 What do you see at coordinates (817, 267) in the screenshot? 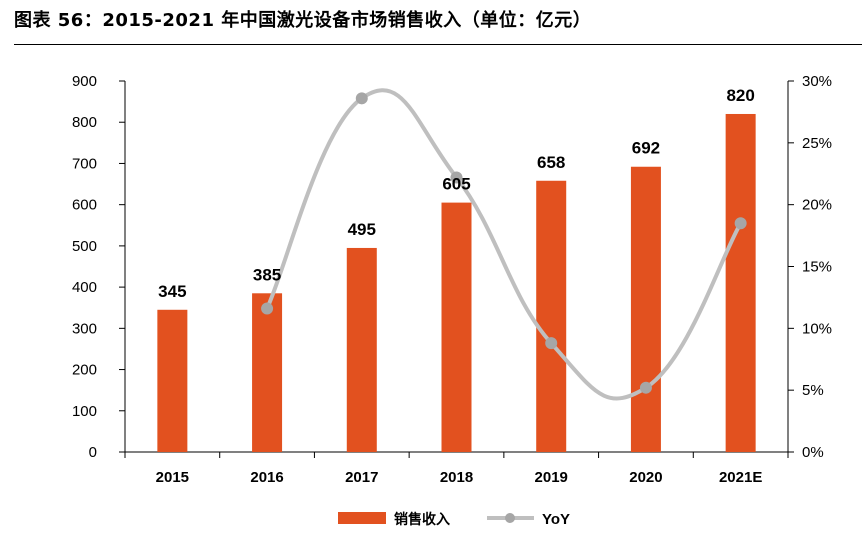
I see `right-tick-label: 15%` at bounding box center [817, 267].